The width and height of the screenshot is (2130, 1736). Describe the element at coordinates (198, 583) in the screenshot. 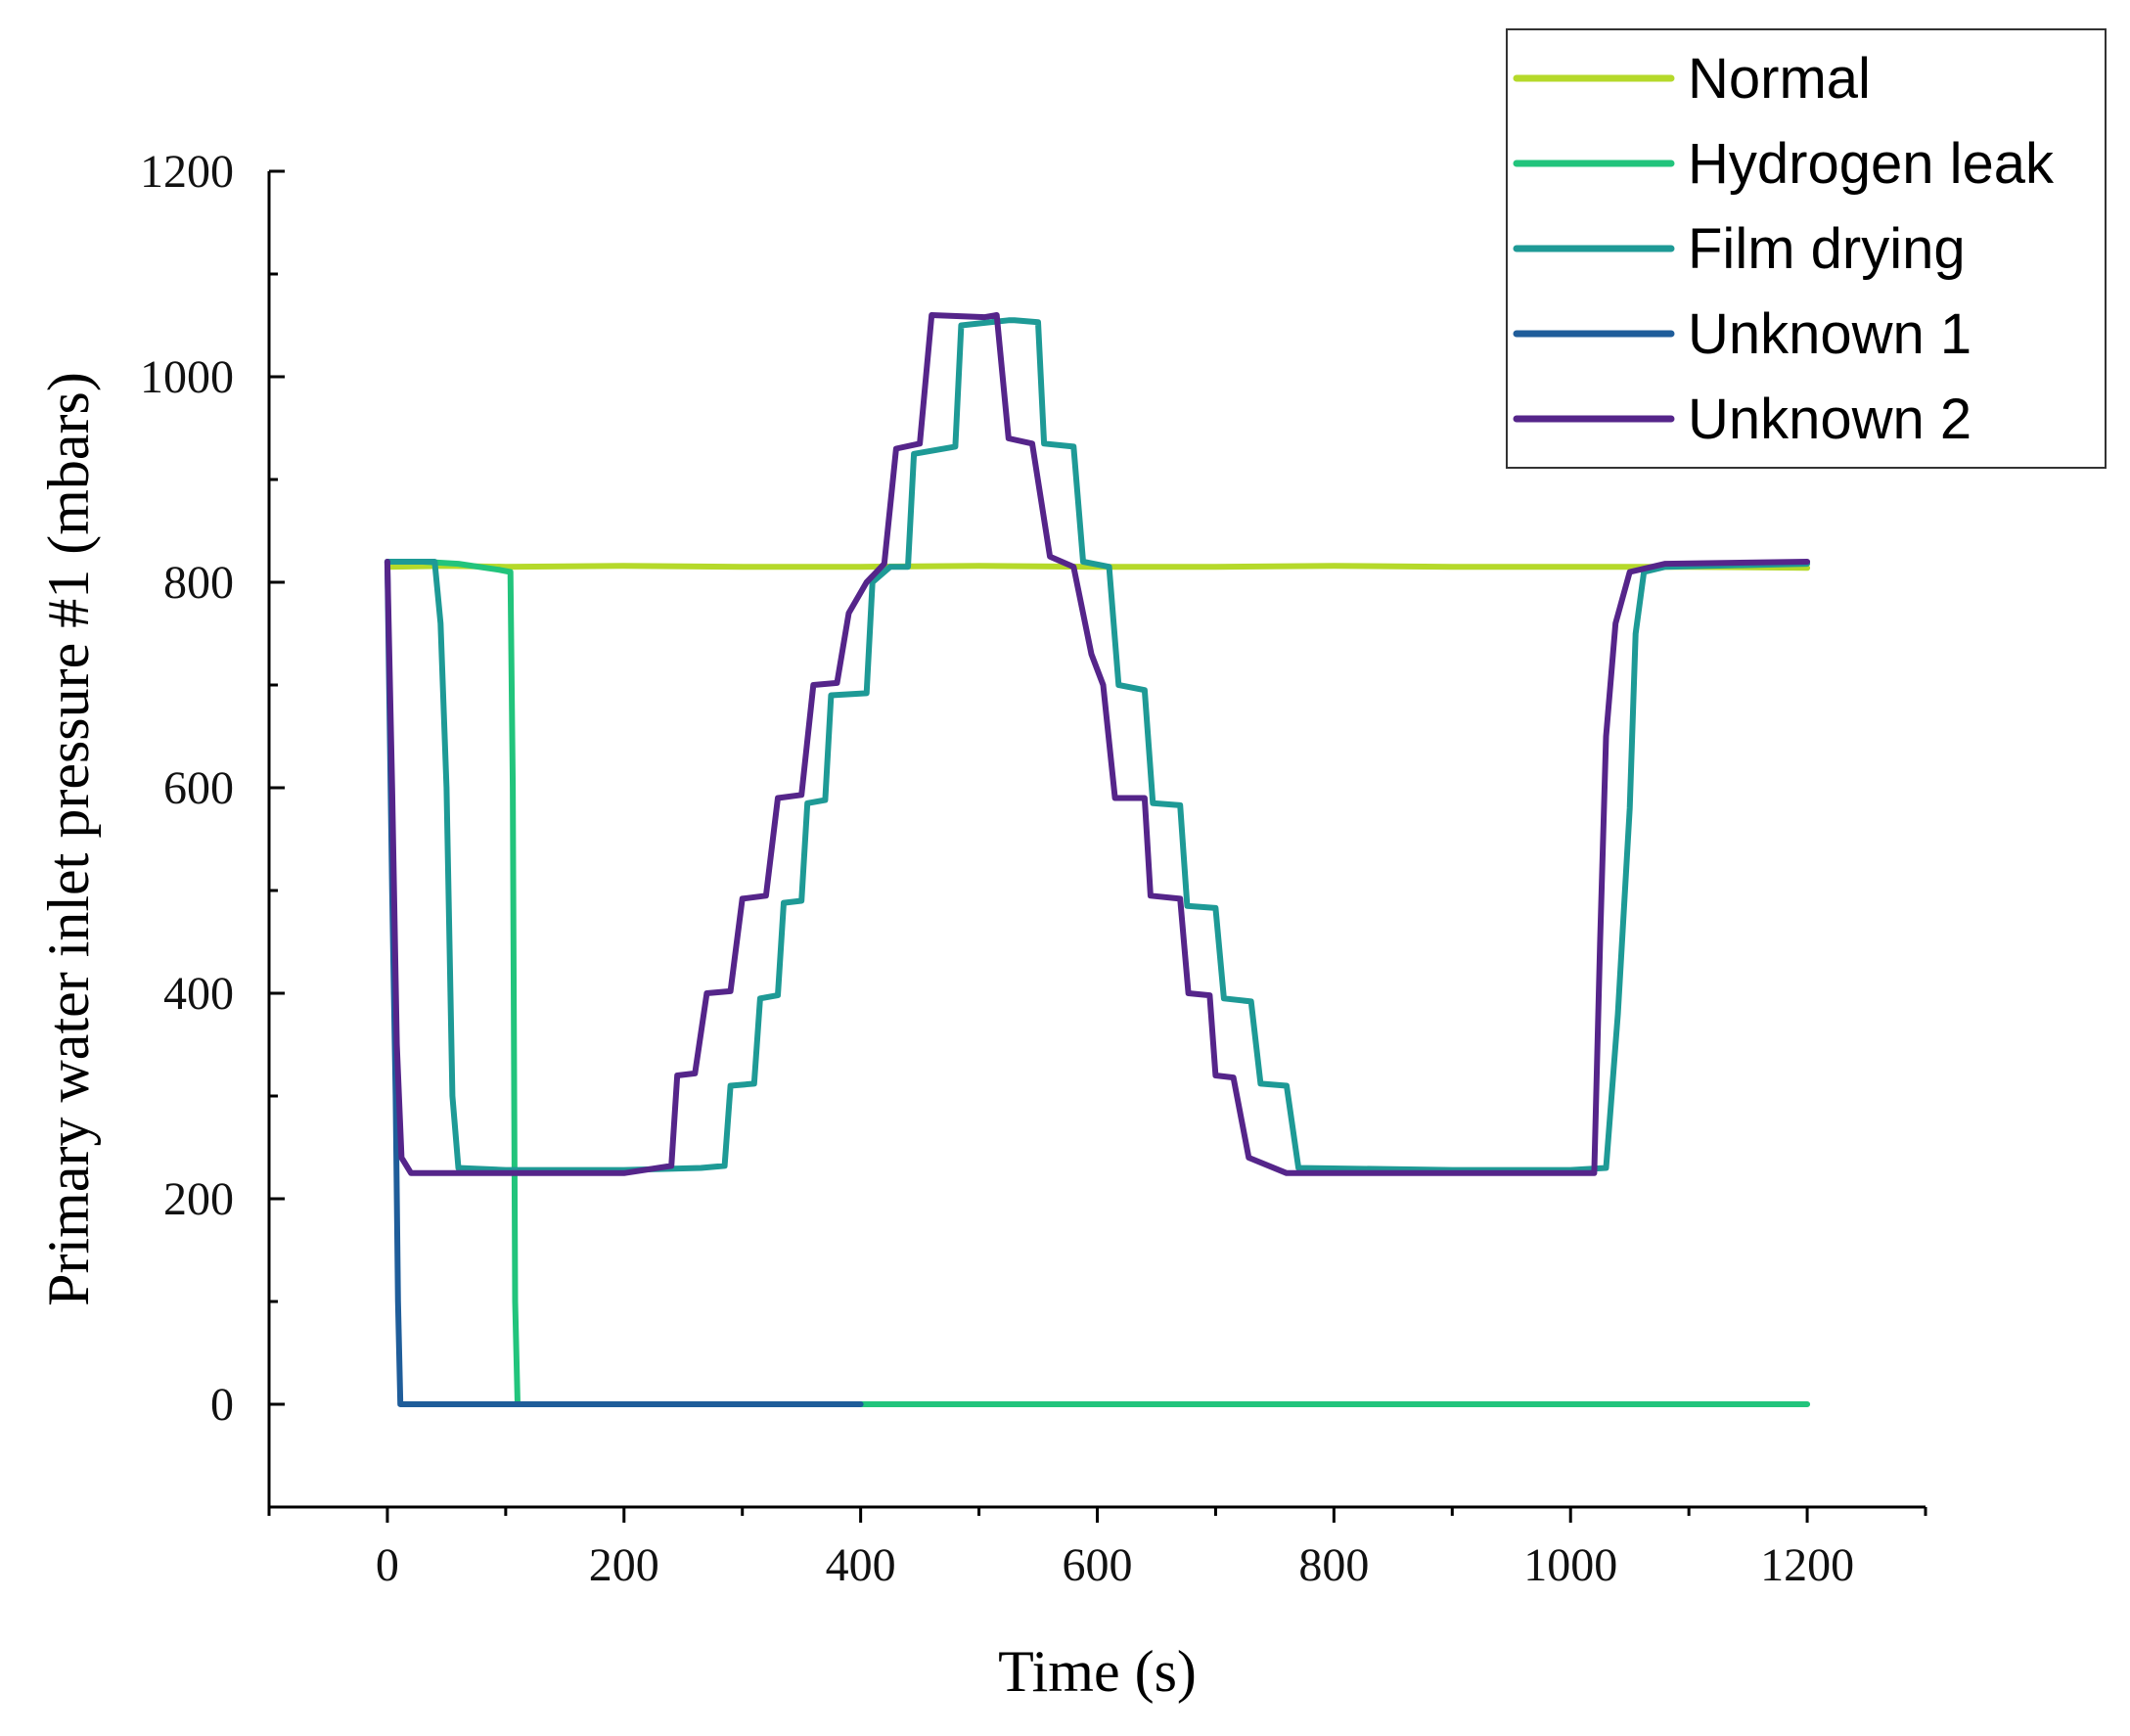

I see `y-tick-label: 800` at that location.